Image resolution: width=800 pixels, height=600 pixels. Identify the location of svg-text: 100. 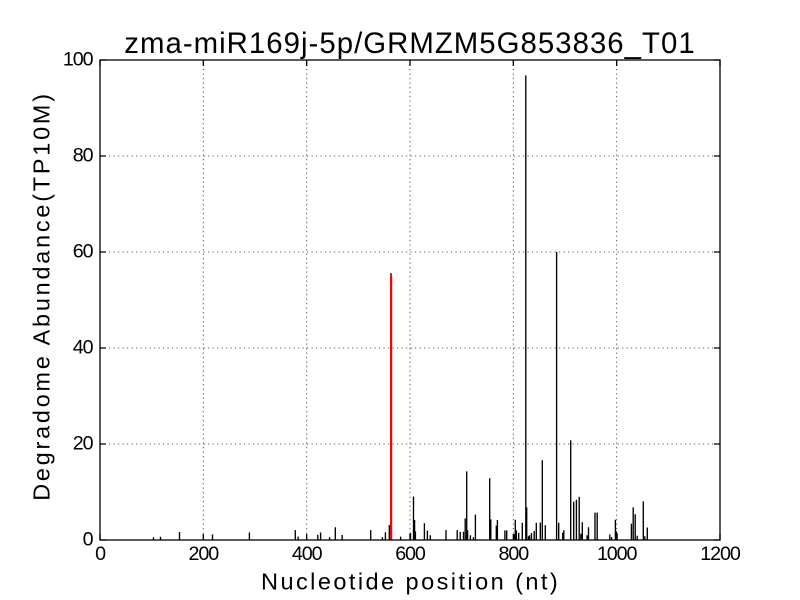
(78, 60).